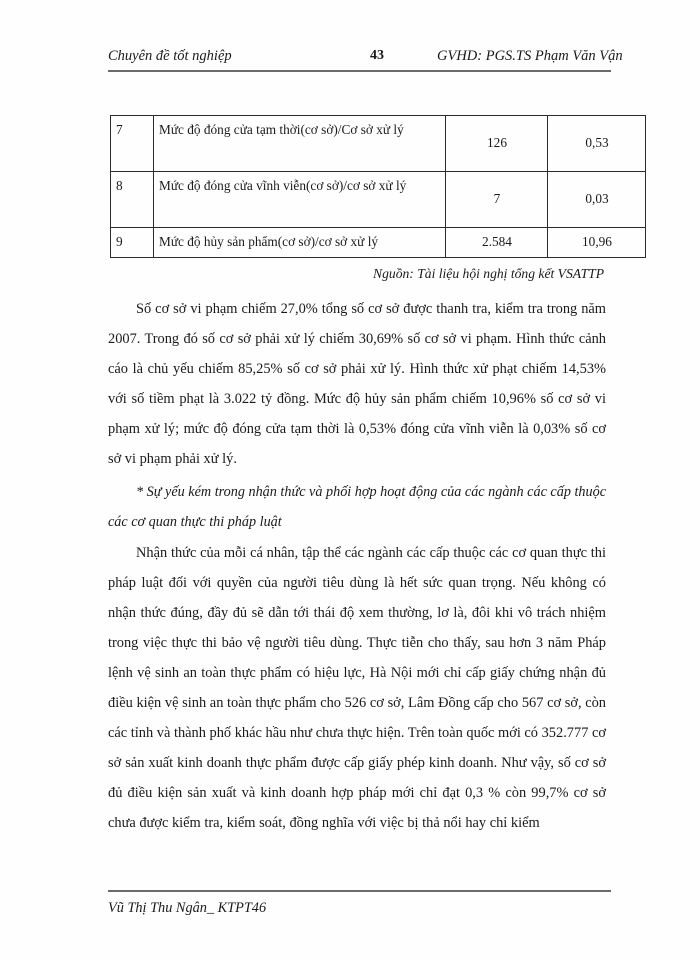 The width and height of the screenshot is (700, 960). What do you see at coordinates (187, 908) in the screenshot?
I see `footer-author: Vũ Thị Thu Ngân_ KTPT46` at bounding box center [187, 908].